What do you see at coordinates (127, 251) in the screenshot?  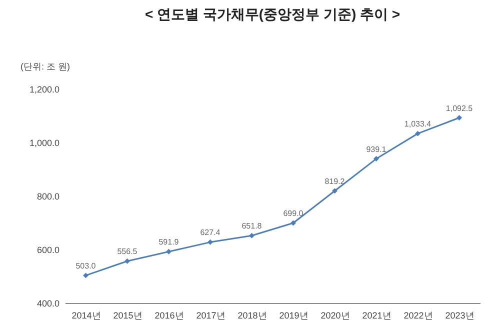 I see `text: 556.5` at bounding box center [127, 251].